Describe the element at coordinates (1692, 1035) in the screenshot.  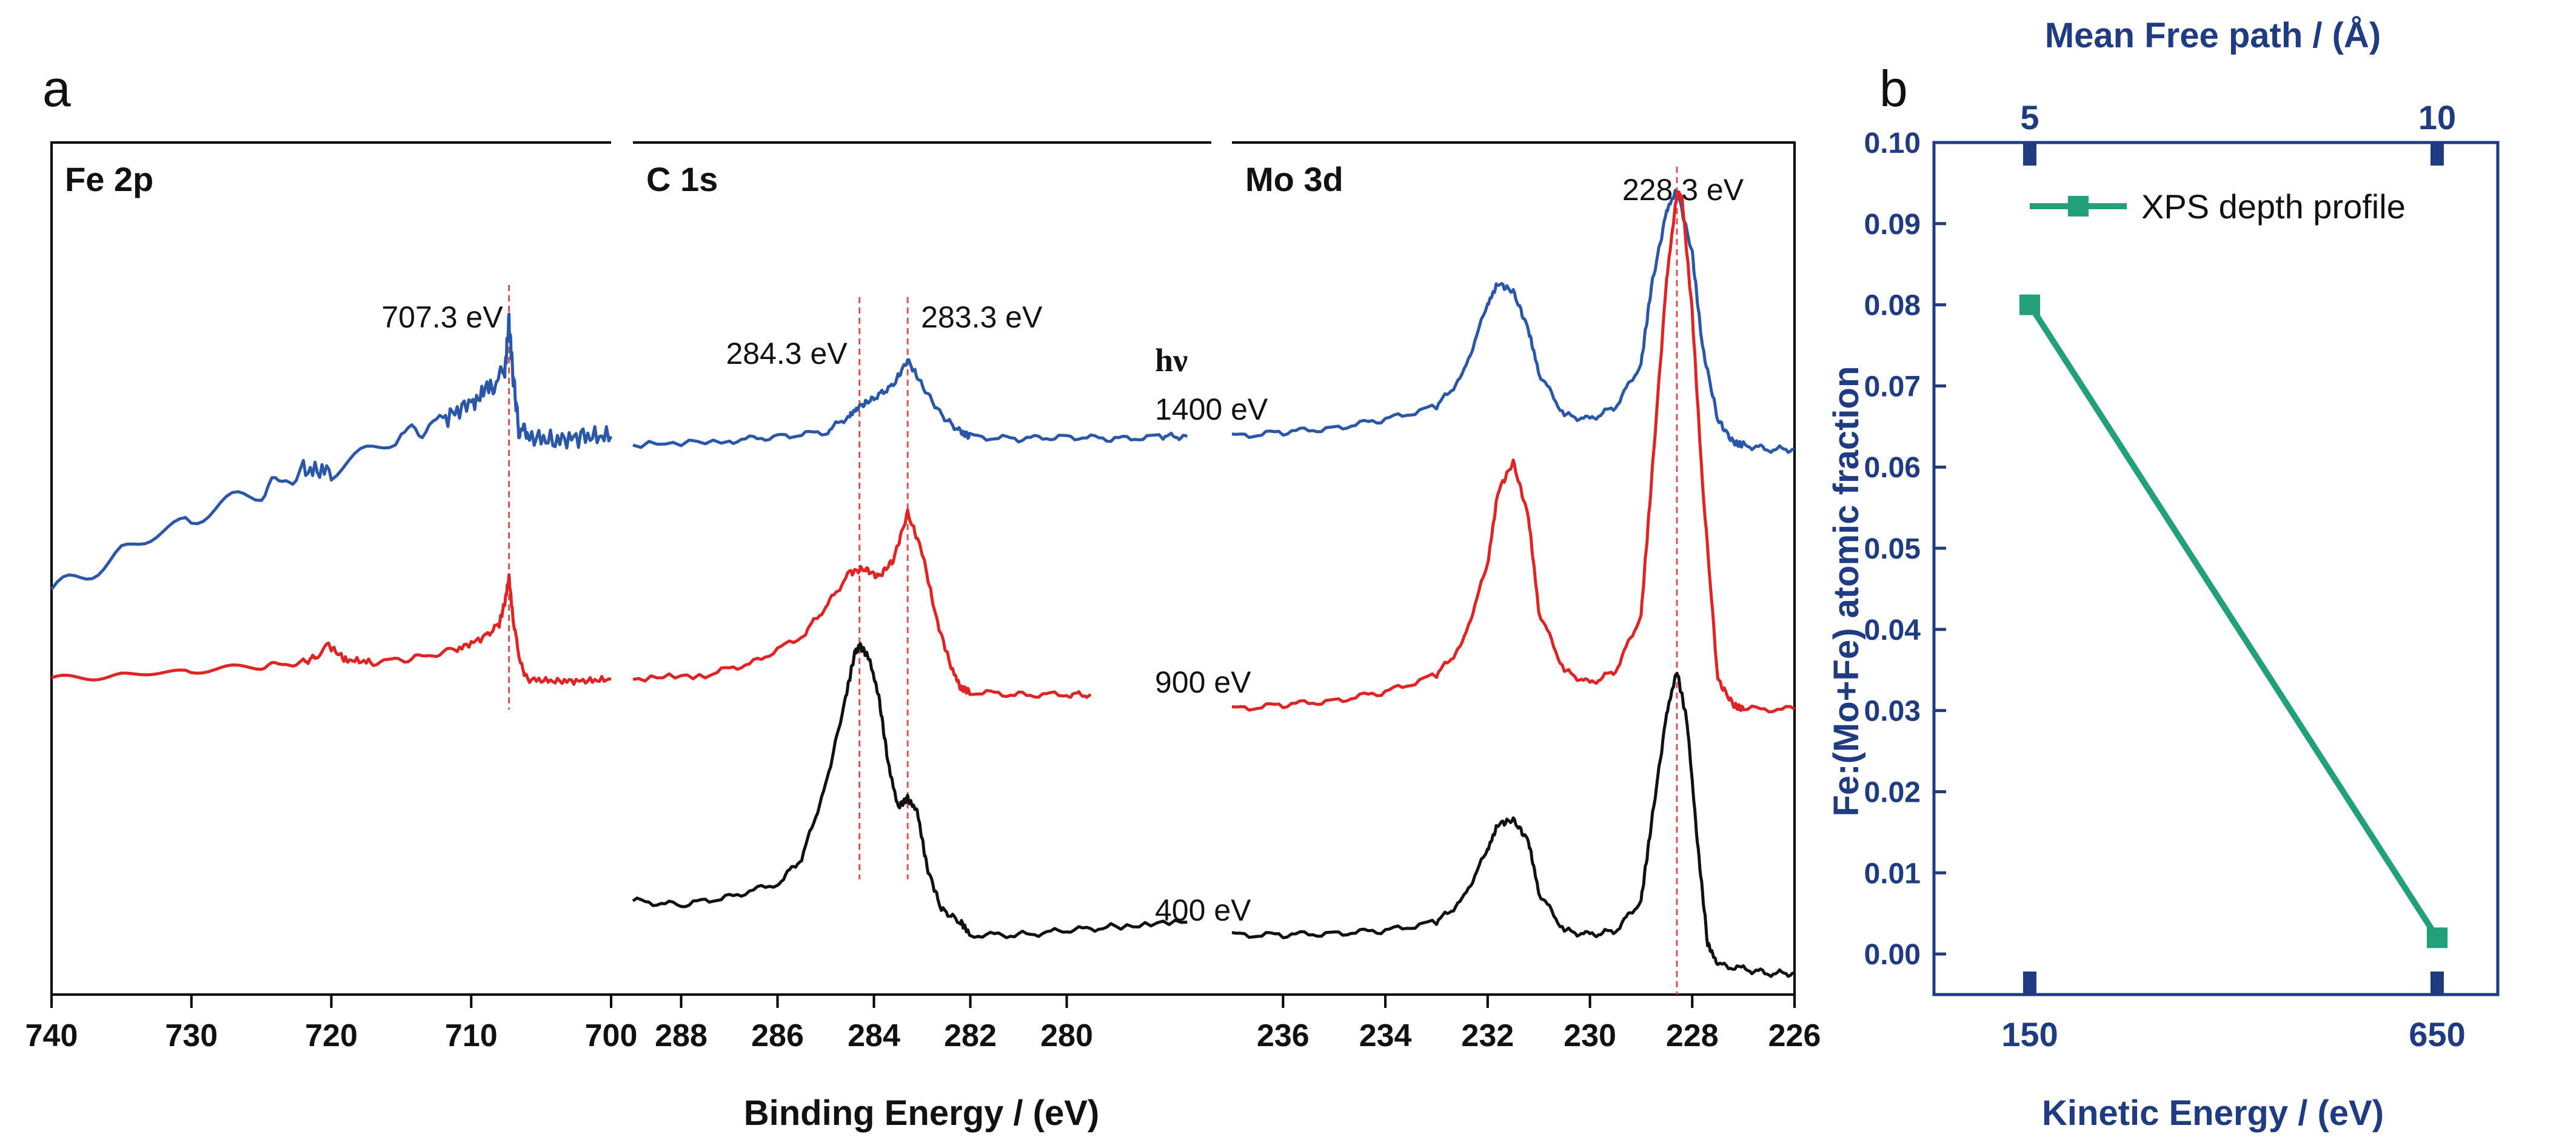
I see `x-tick-label-mo-3d-228: 228` at that location.